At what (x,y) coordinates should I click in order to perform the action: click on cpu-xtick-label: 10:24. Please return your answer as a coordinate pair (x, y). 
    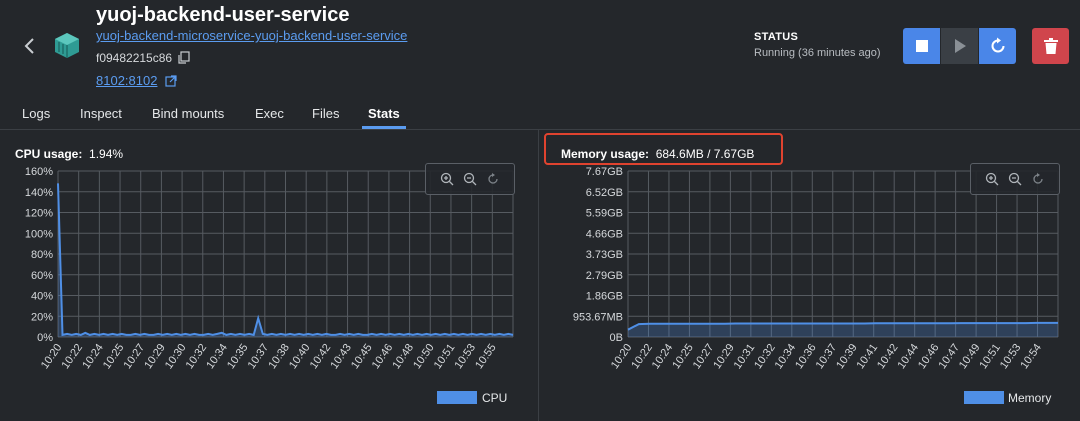
    Looking at the image, I should click on (93, 356).